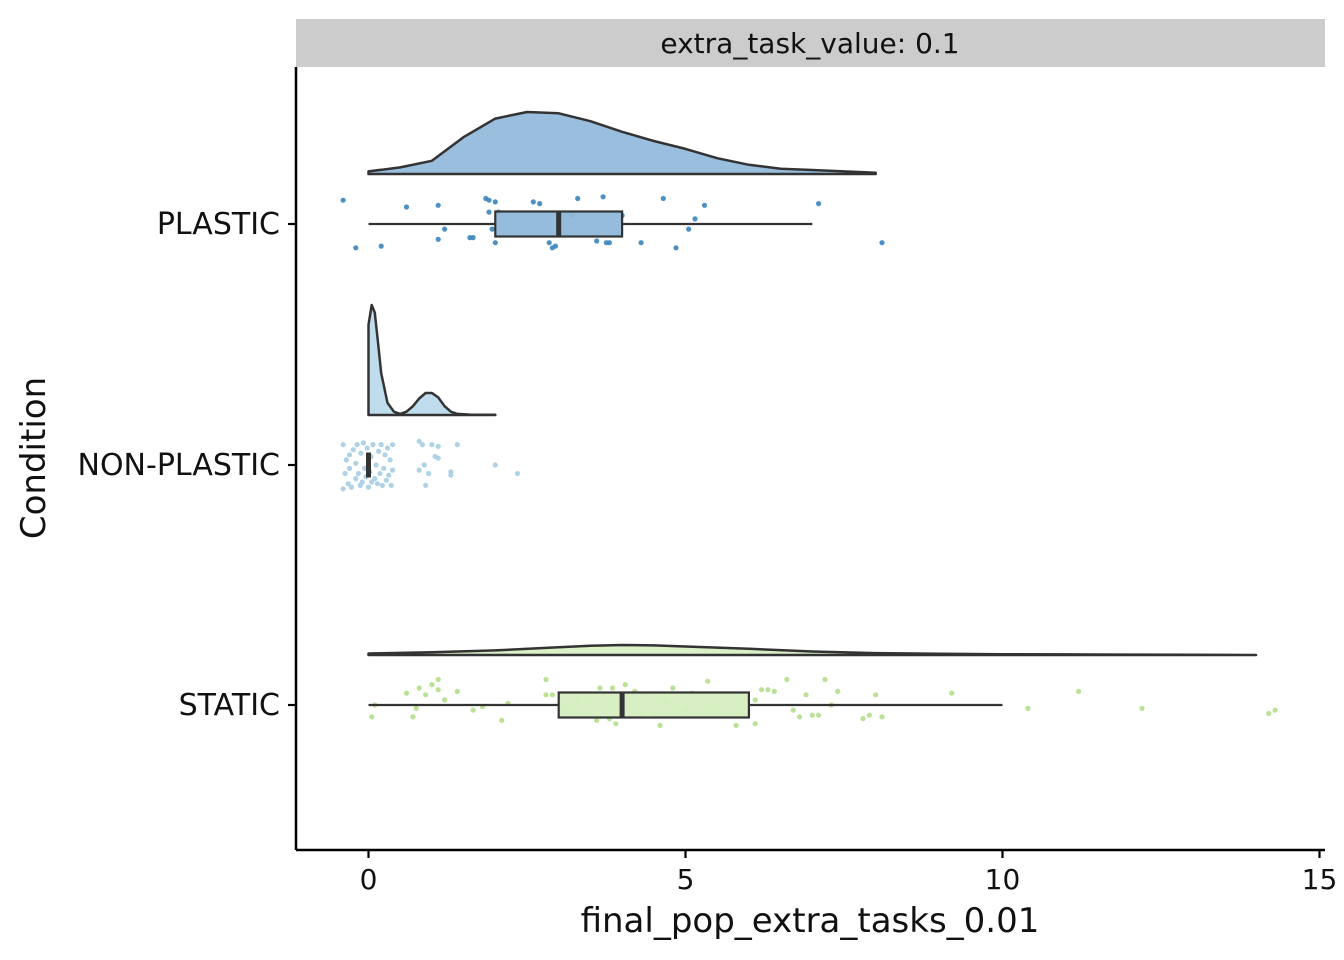 This screenshot has height=960, width=1344. What do you see at coordinates (622, 143) in the screenshot?
I see `density-plastic` at bounding box center [622, 143].